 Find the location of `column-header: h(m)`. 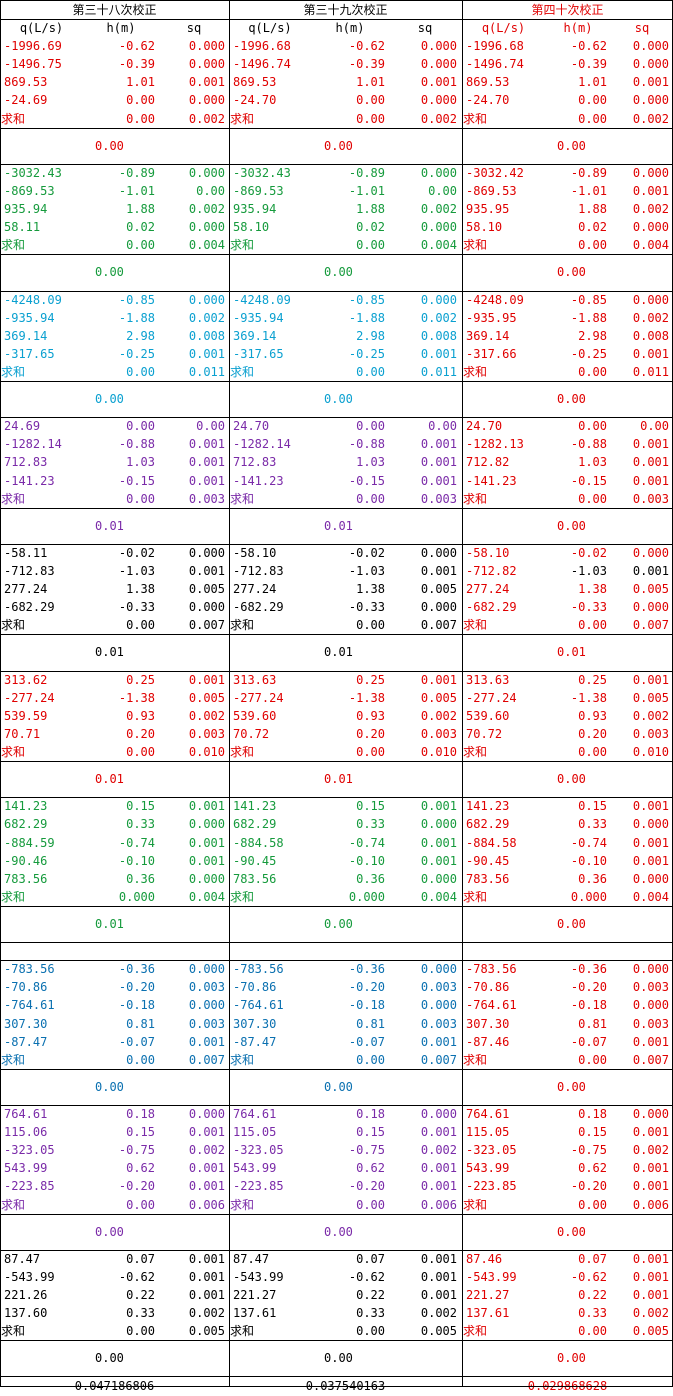

column-header: h(m) is located at coordinates (578, 28).